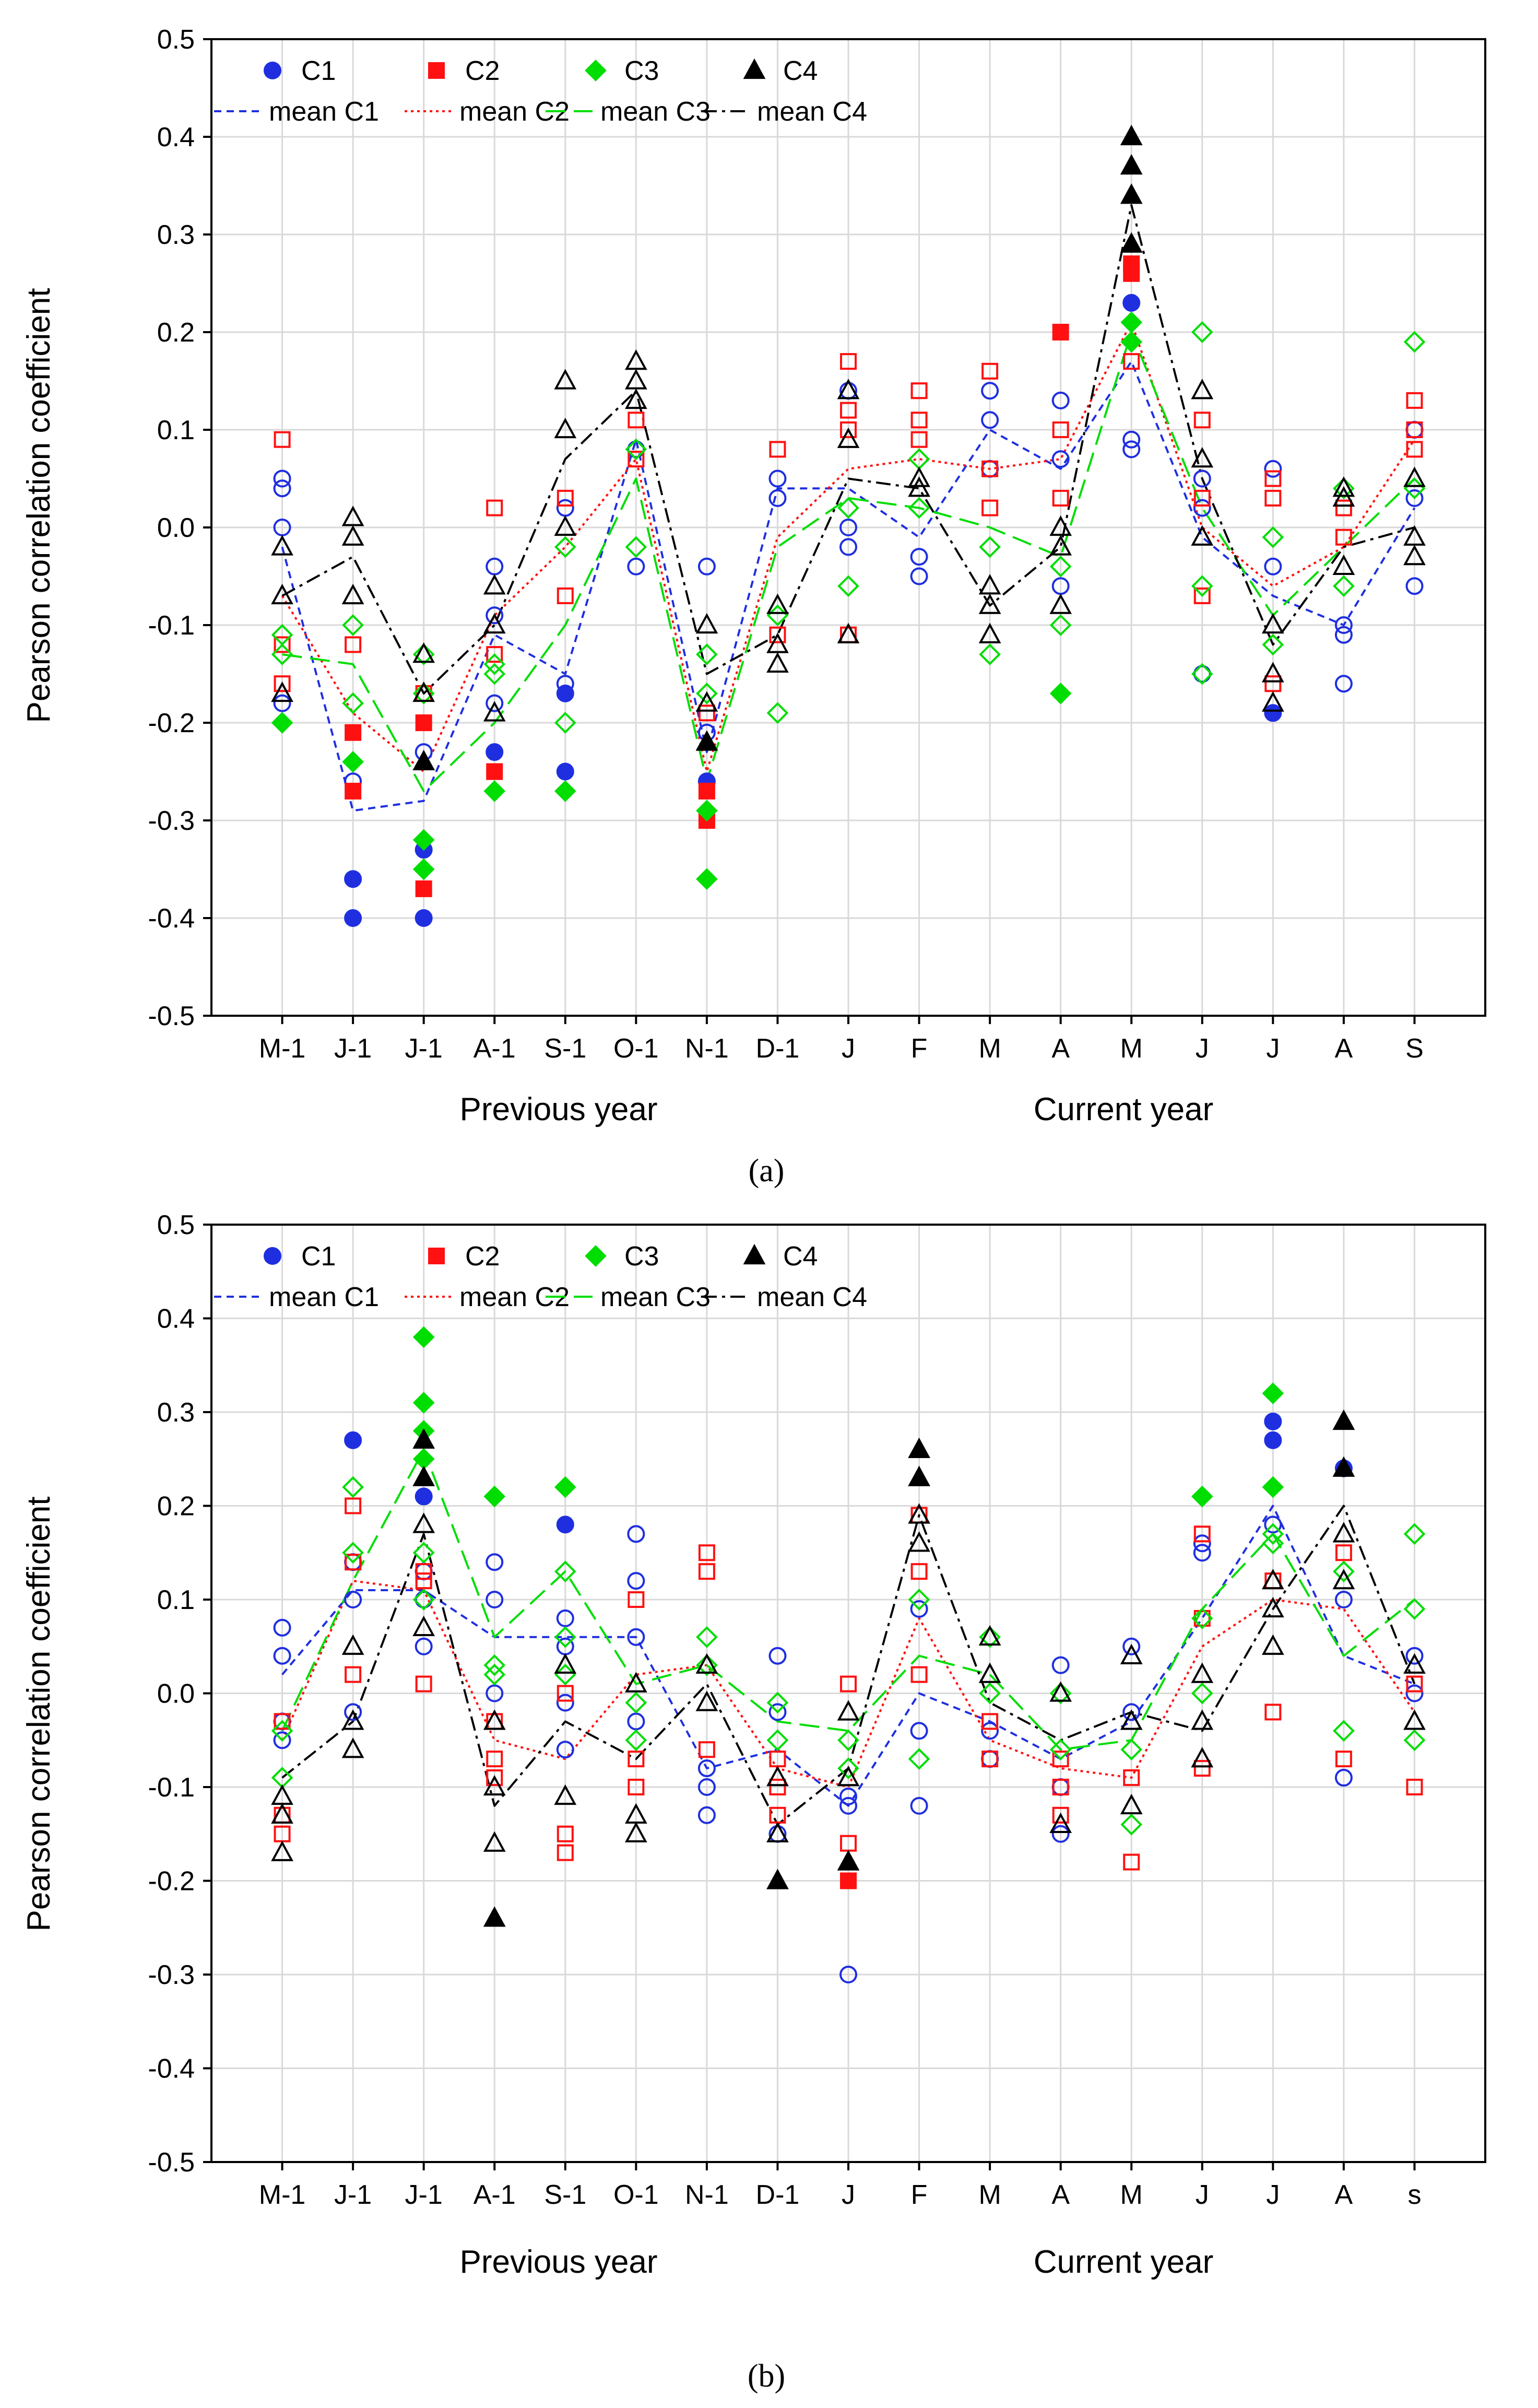 Image resolution: width=1538 pixels, height=2408 pixels. I want to click on y-tick-label: -0.4, so click(171, 2069).